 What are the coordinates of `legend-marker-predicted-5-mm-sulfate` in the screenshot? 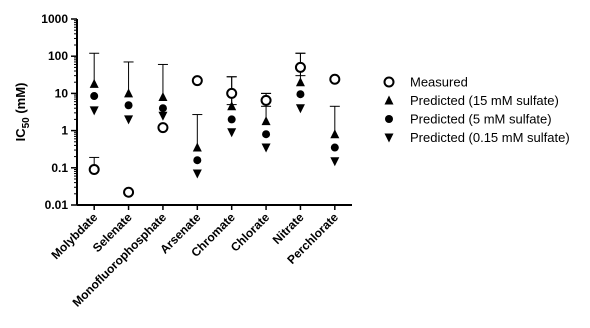 It's located at (389, 119).